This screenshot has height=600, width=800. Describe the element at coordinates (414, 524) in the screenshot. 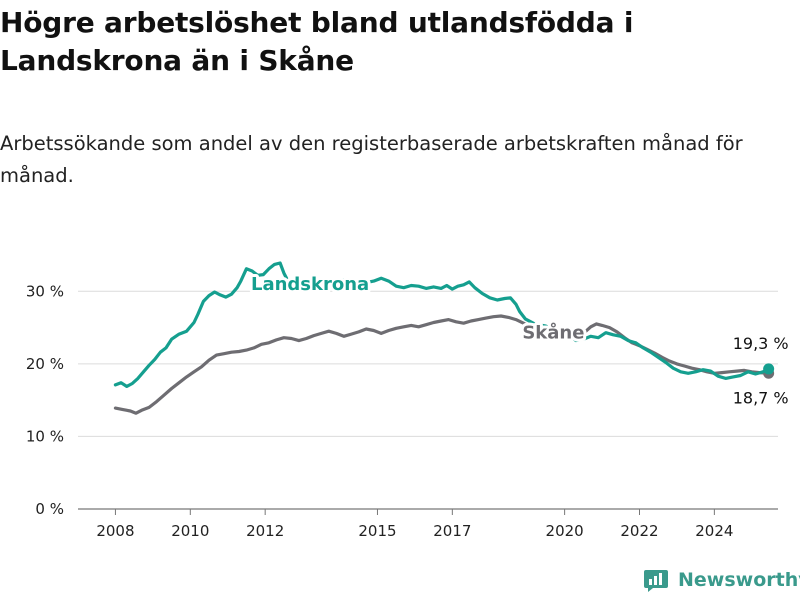

I see `x-axis-ticks: 2008 2010 2012 2015 2017 2020 2022 2024` at that location.